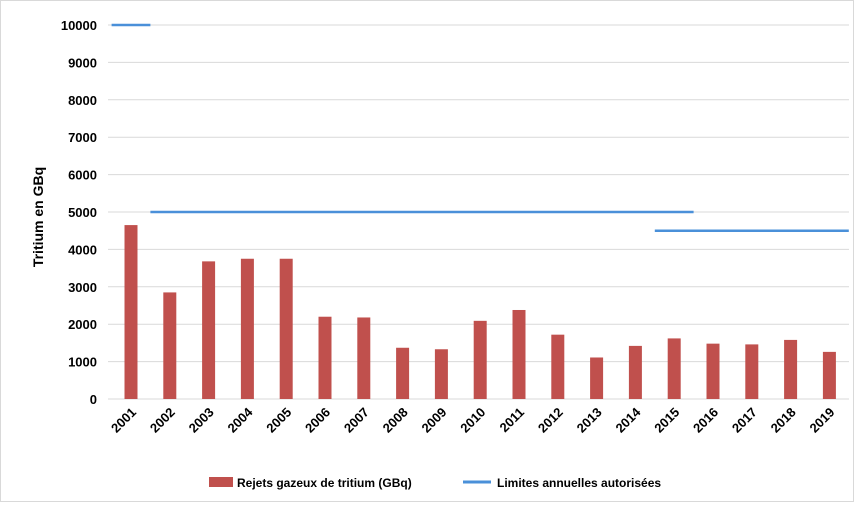  I want to click on x-tick-label: 2019, so click(821, 420).